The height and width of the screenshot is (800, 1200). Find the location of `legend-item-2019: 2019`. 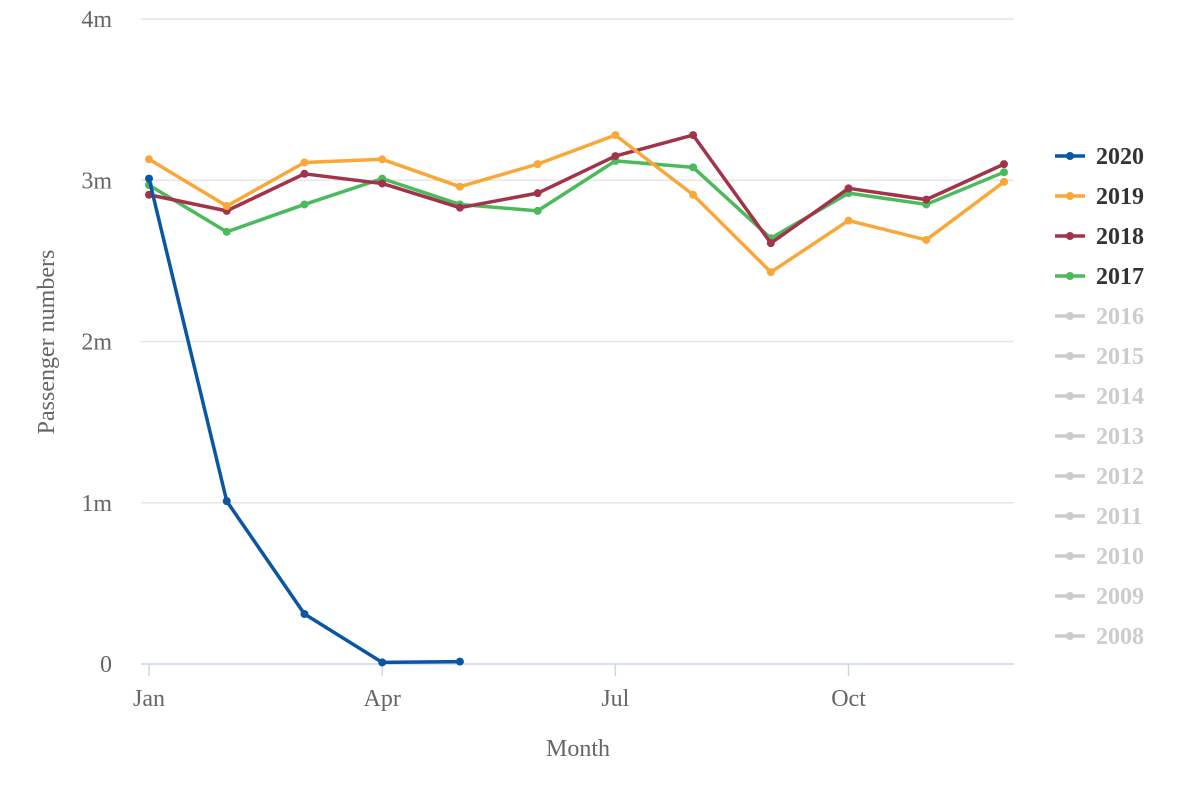

legend-item-2019: 2019 is located at coordinates (1099, 197).